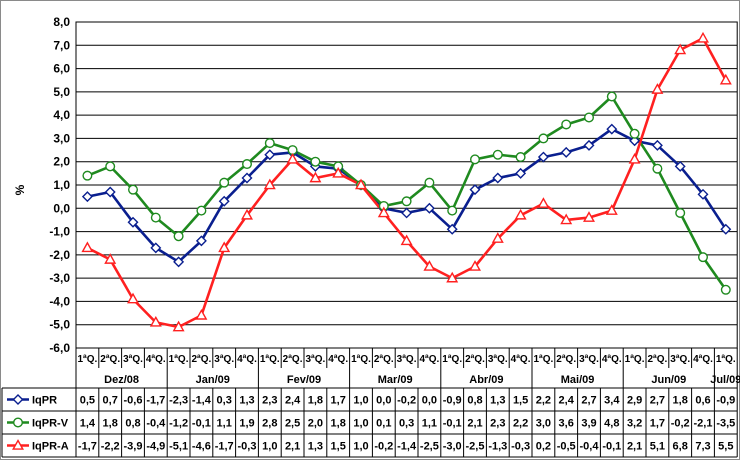 The width and height of the screenshot is (740, 460). I want to click on data-label: 3,6, so click(566, 424).